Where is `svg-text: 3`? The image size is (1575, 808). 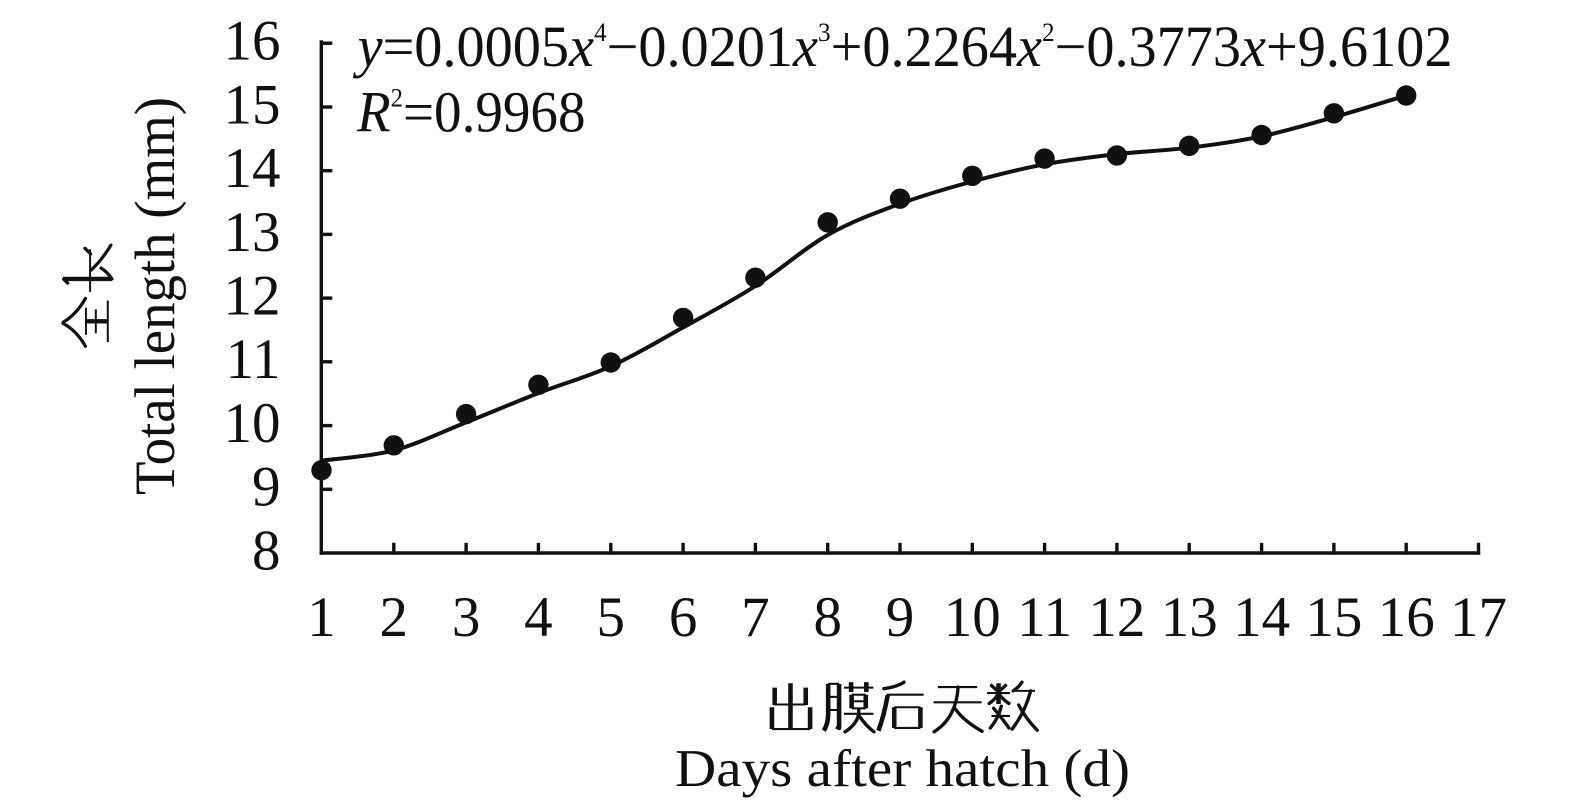 svg-text: 3 is located at coordinates (466, 617).